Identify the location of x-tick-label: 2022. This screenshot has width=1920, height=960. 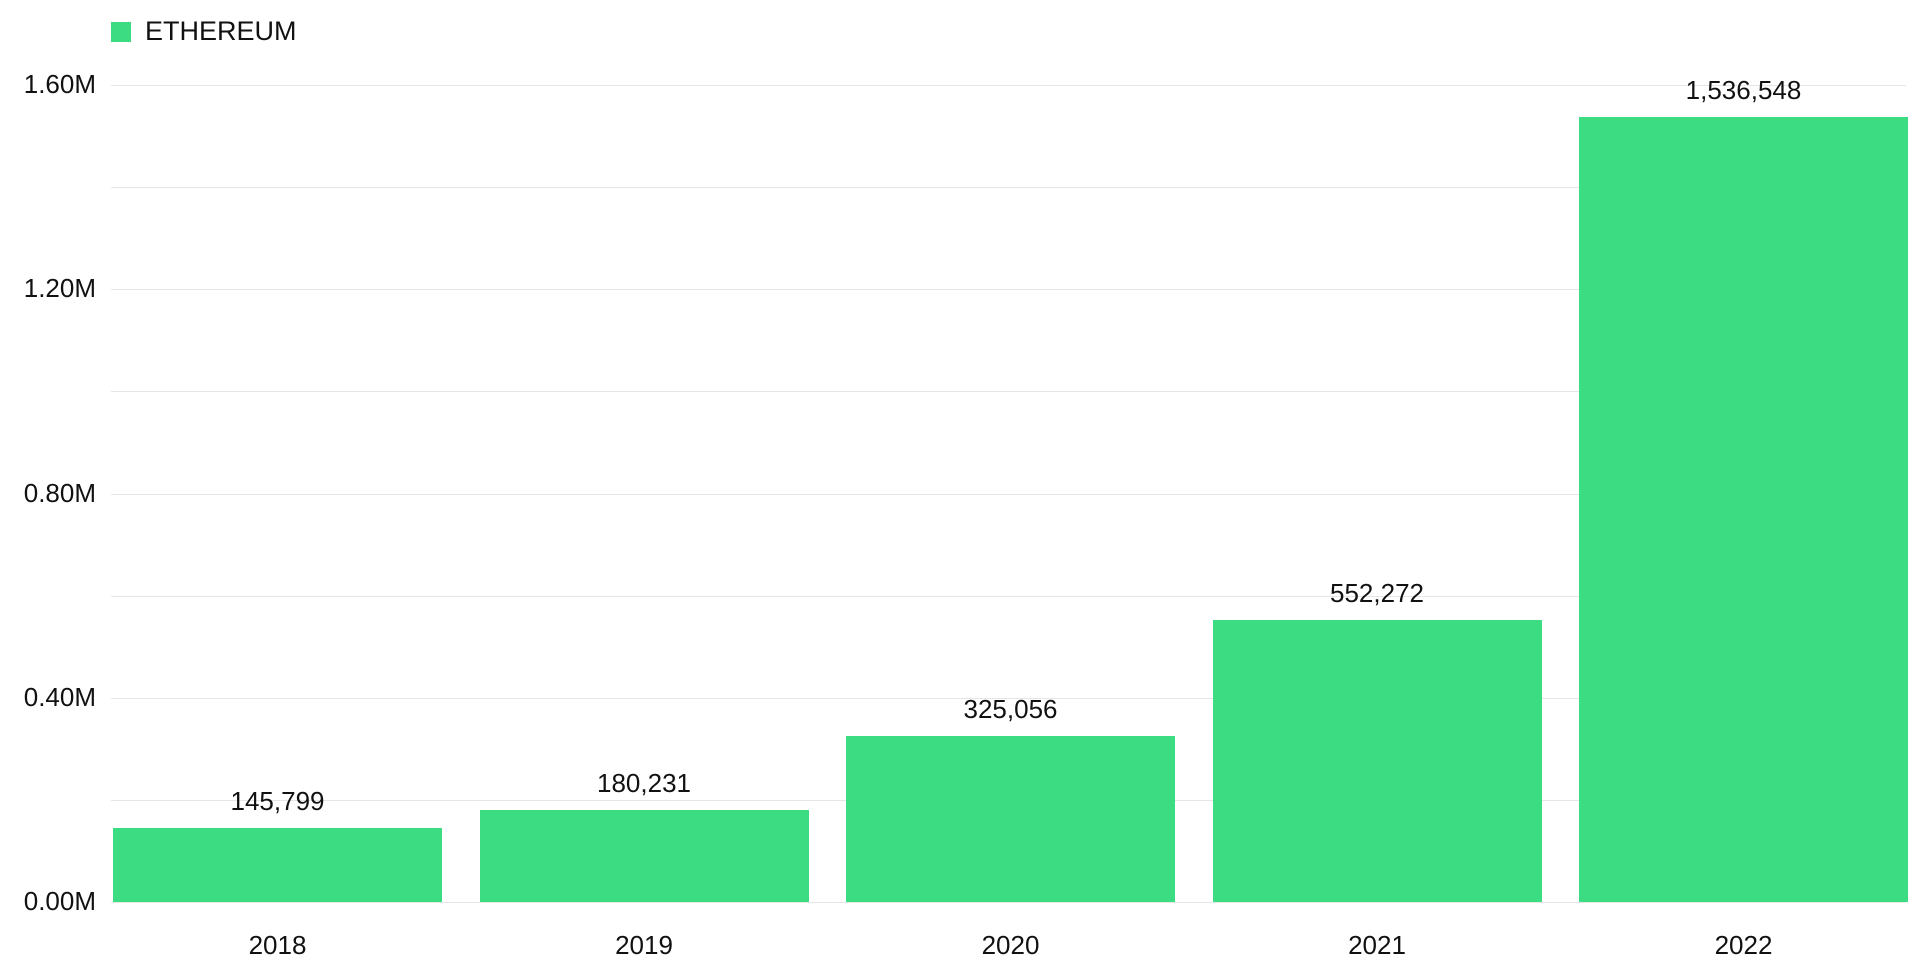
(1743, 945).